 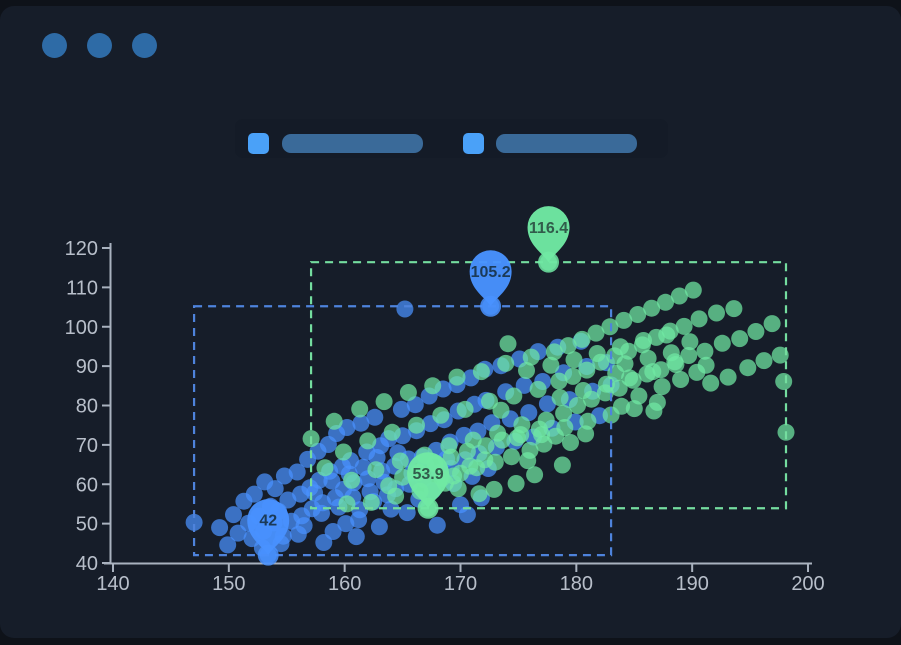 I want to click on max-pin-series-blue, so click(x=490, y=278).